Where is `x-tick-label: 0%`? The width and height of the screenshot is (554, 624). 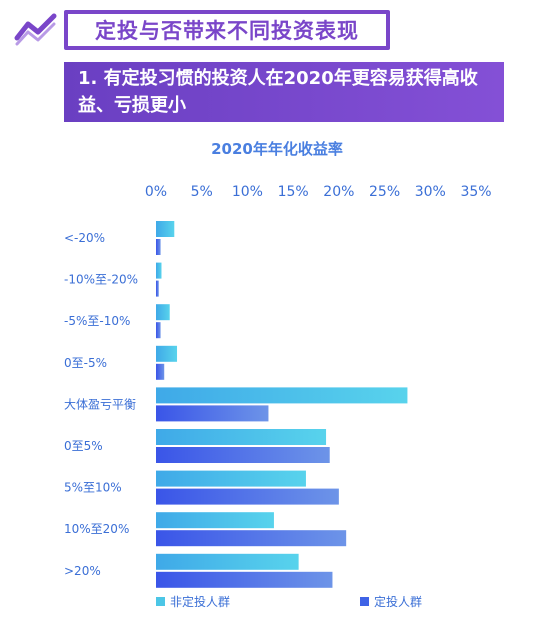
x-tick-label: 0% is located at coordinates (156, 192).